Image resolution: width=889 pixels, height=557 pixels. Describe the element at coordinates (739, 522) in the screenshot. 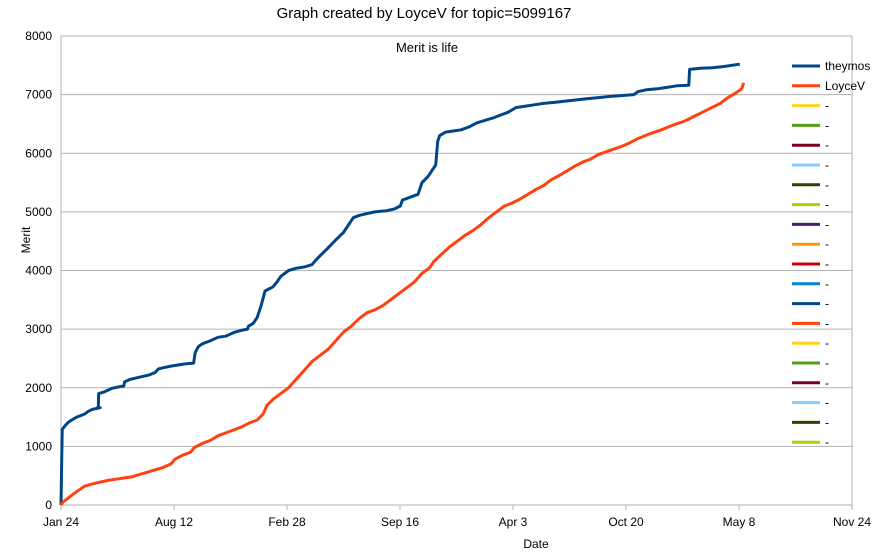

I see `x-tick-label: May 8` at that location.